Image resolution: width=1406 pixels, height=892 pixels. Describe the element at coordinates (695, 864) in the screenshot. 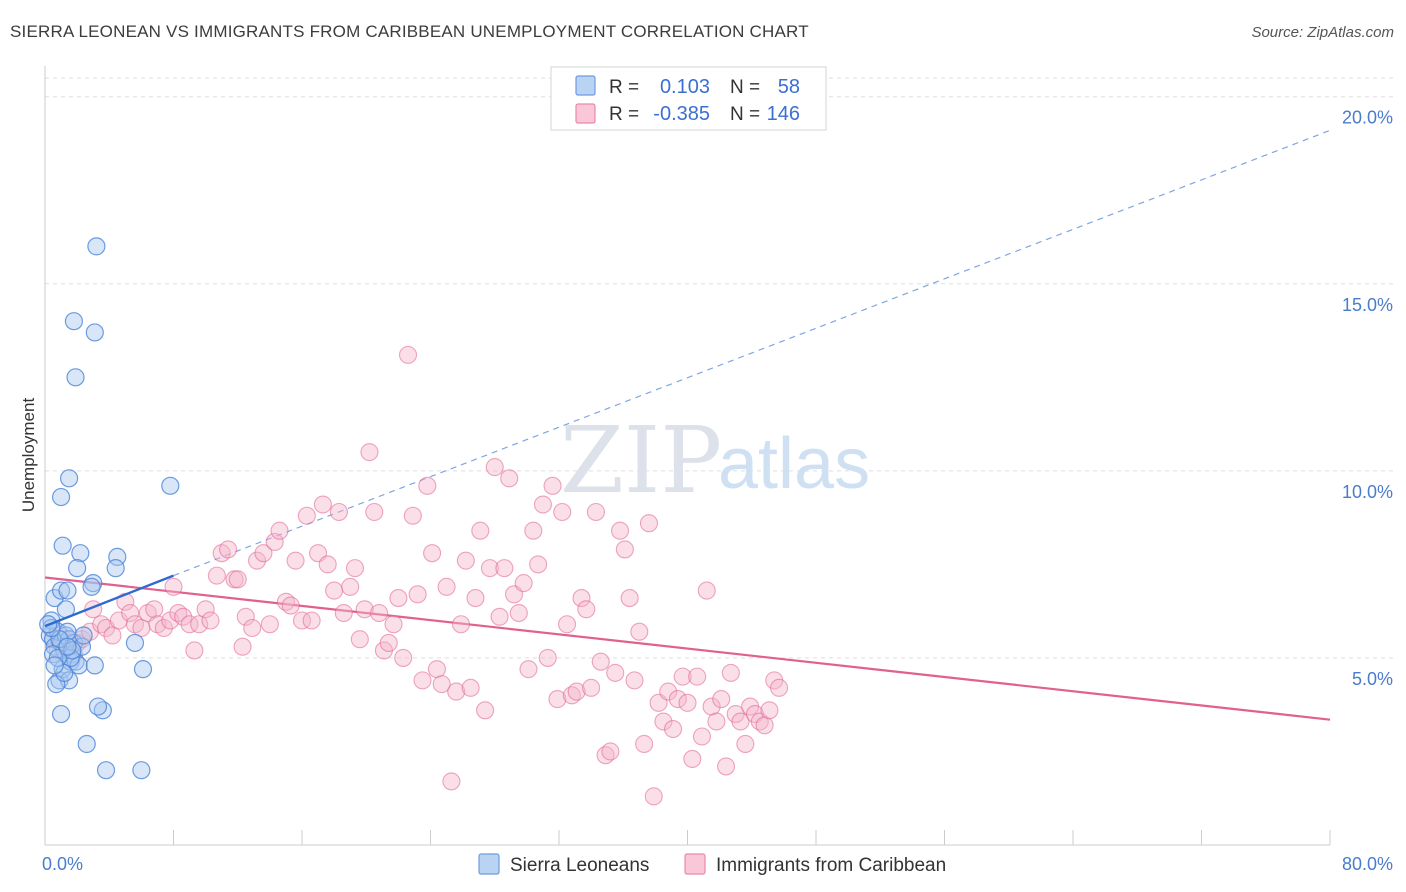

I see `legend-swatch-caribbean` at that location.